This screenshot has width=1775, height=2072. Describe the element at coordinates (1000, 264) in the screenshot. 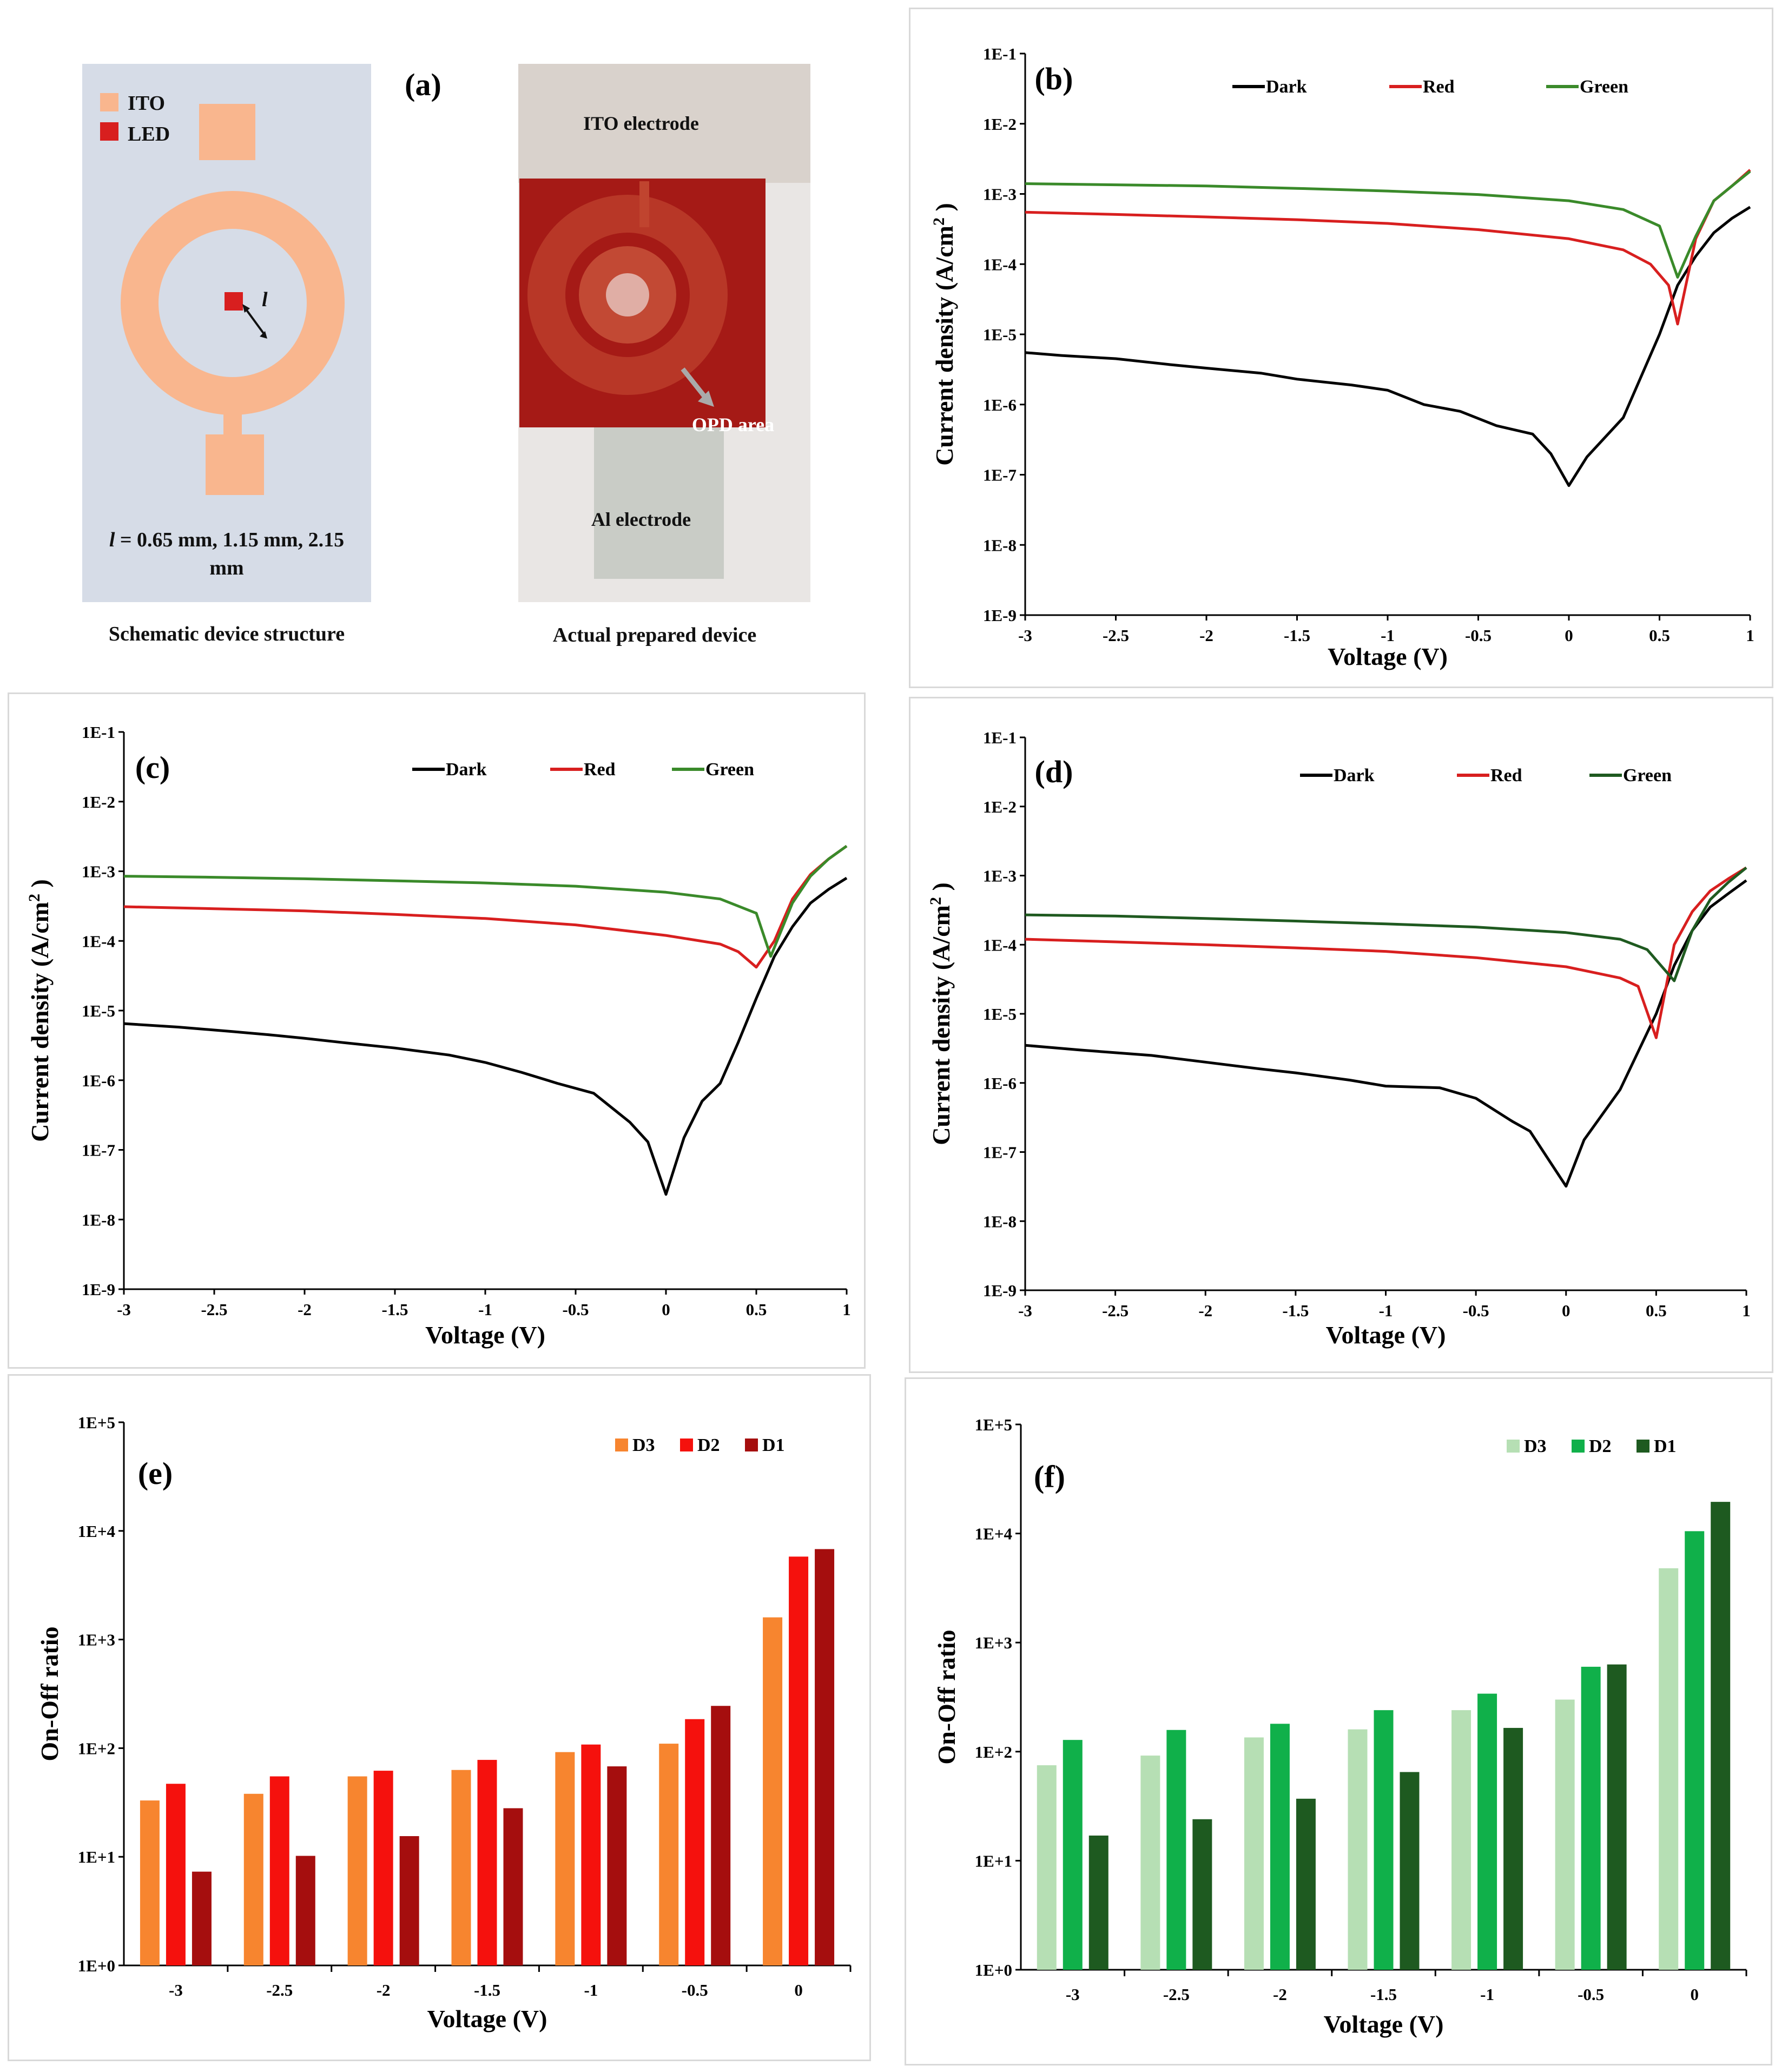

I see `y-tick-label: 1E-4` at that location.